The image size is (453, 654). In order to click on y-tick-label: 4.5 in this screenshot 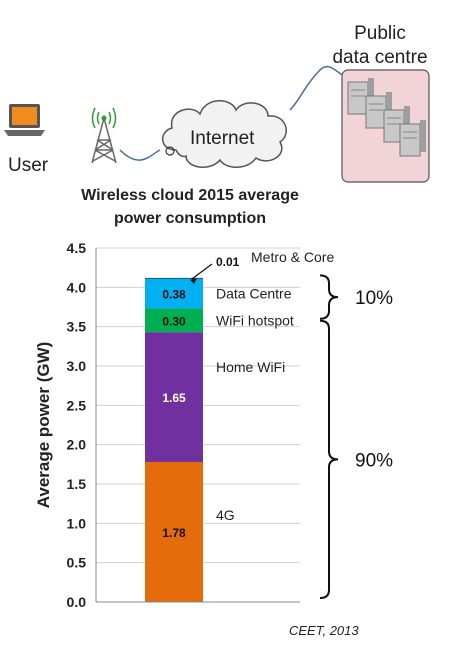, I will do `click(77, 248)`.